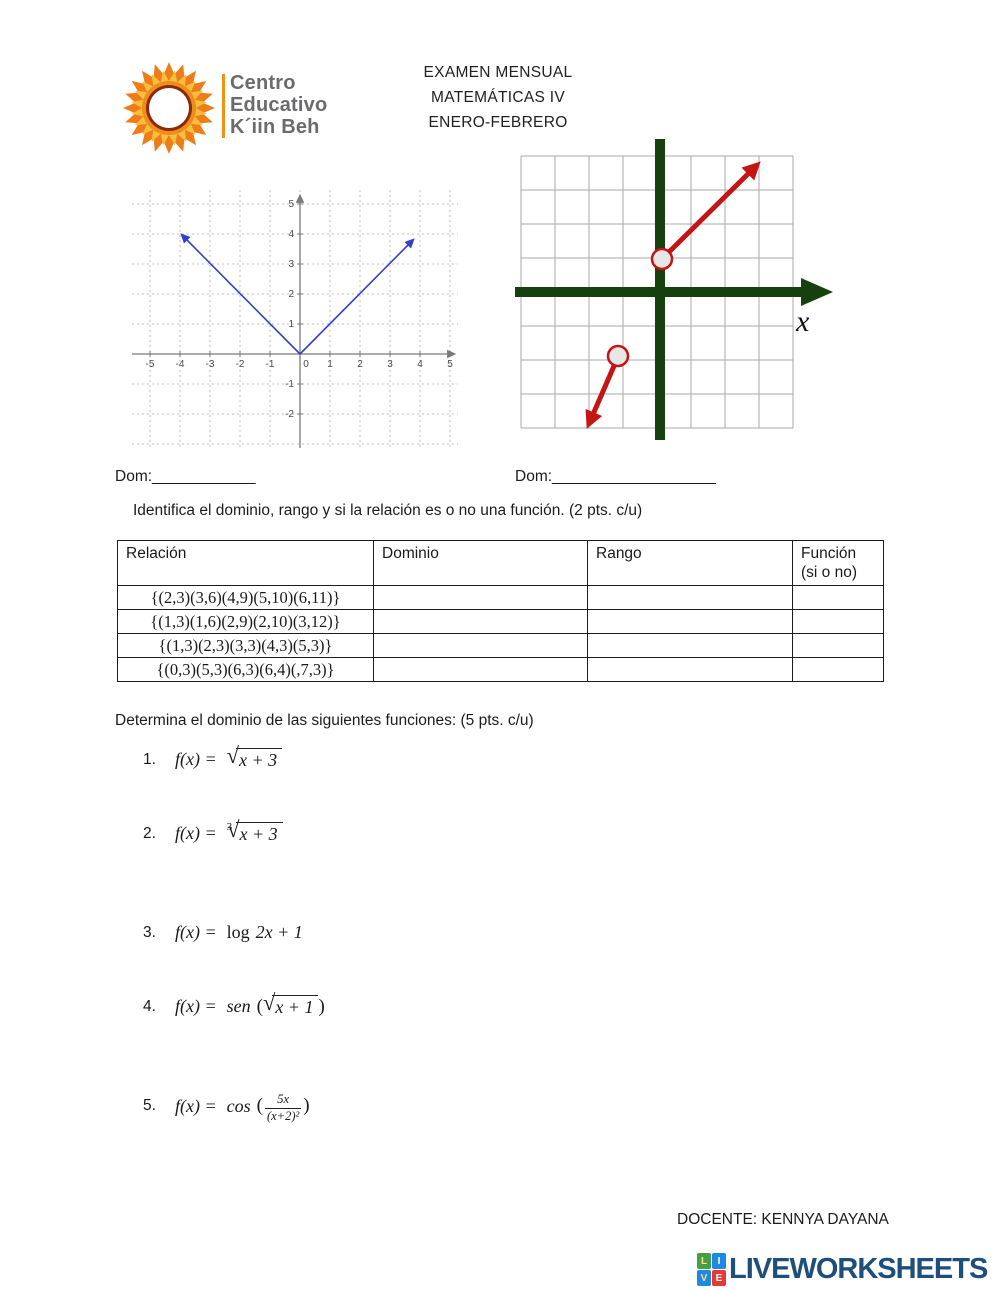 This screenshot has height=1291, width=1000. I want to click on table-row: {(1,3)(1,6)(2,9)(2,10)(3,12)}, so click(500, 621).